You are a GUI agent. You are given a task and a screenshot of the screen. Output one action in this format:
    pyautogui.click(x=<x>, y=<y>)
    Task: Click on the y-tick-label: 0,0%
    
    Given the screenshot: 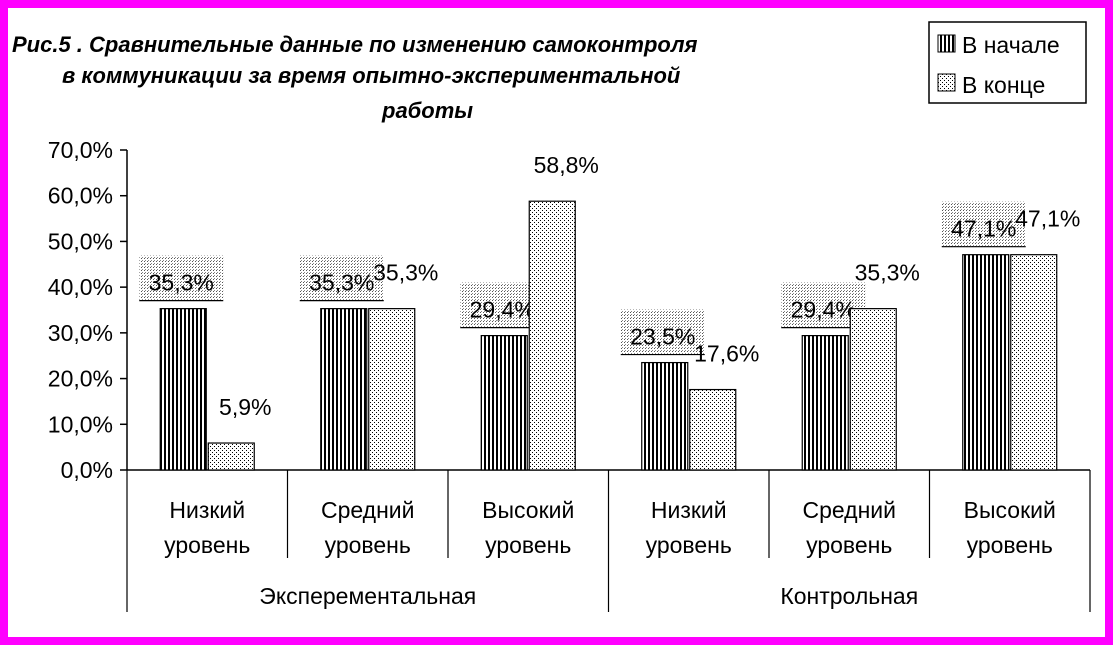 What is the action you would take?
    pyautogui.click(x=87, y=470)
    